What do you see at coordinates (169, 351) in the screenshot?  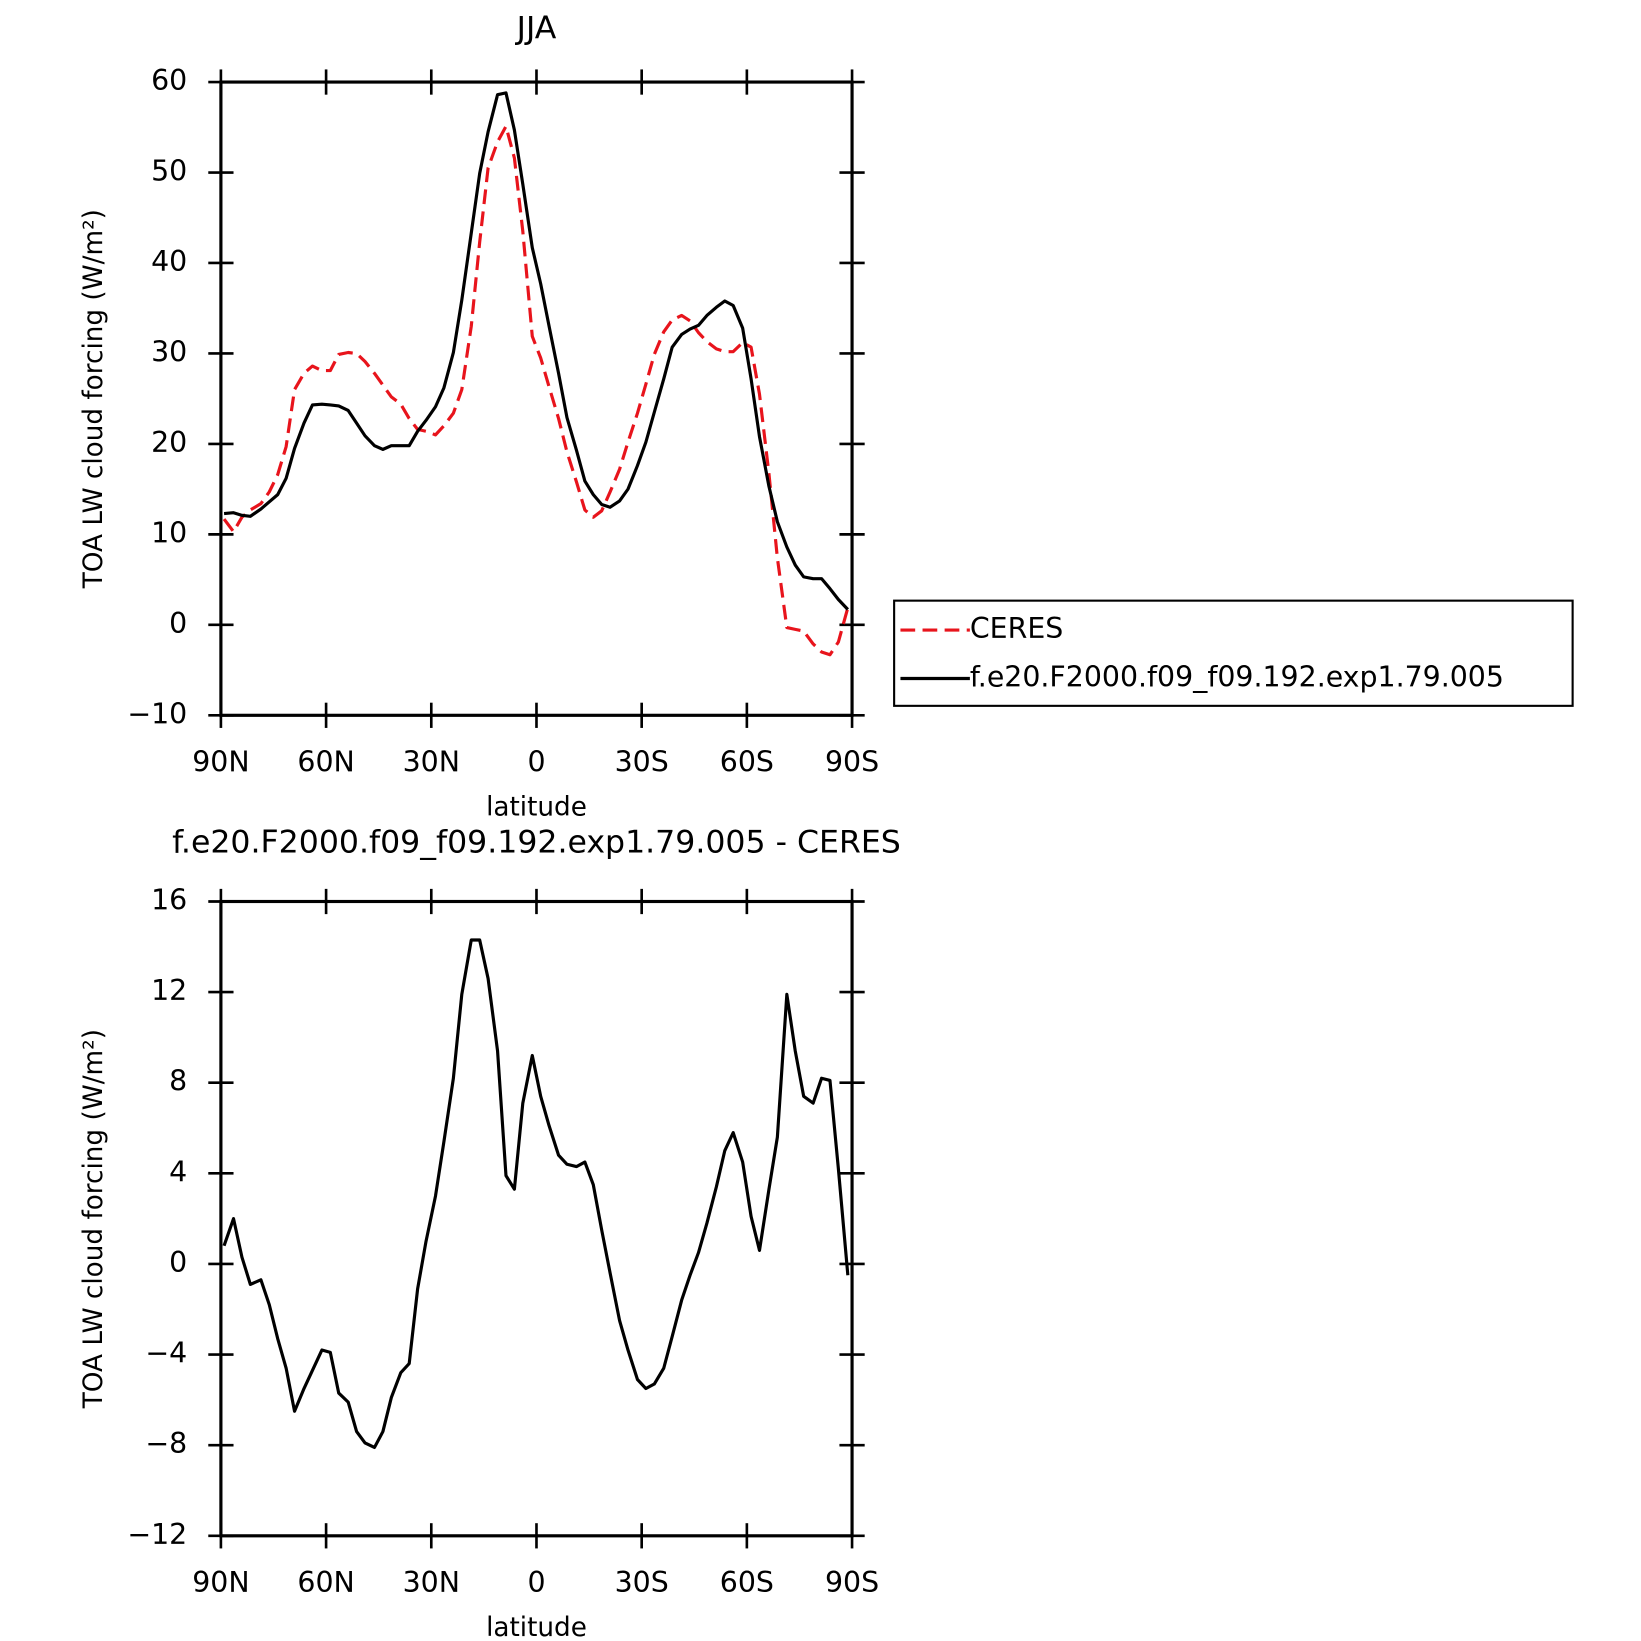 I see `y-tick-label: 30` at bounding box center [169, 351].